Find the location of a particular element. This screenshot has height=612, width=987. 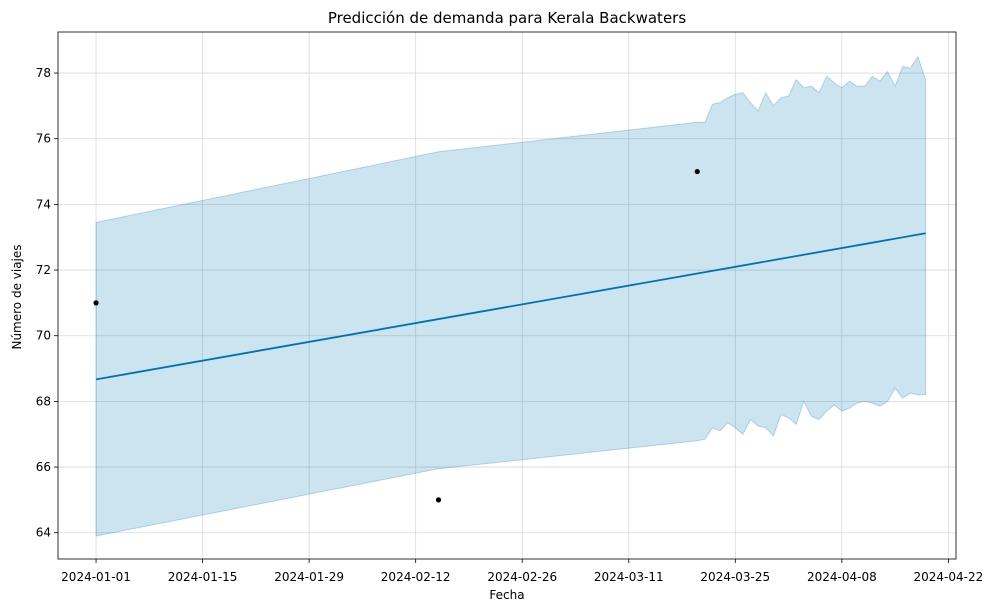

x-axis-label: Fecha is located at coordinates (506, 595).